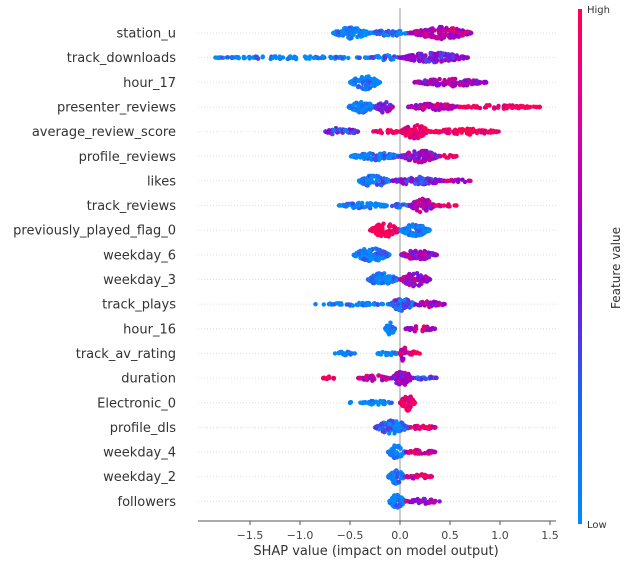 The image size is (636, 569). Describe the element at coordinates (146, 34) in the screenshot. I see `feature-label: station_u` at that location.